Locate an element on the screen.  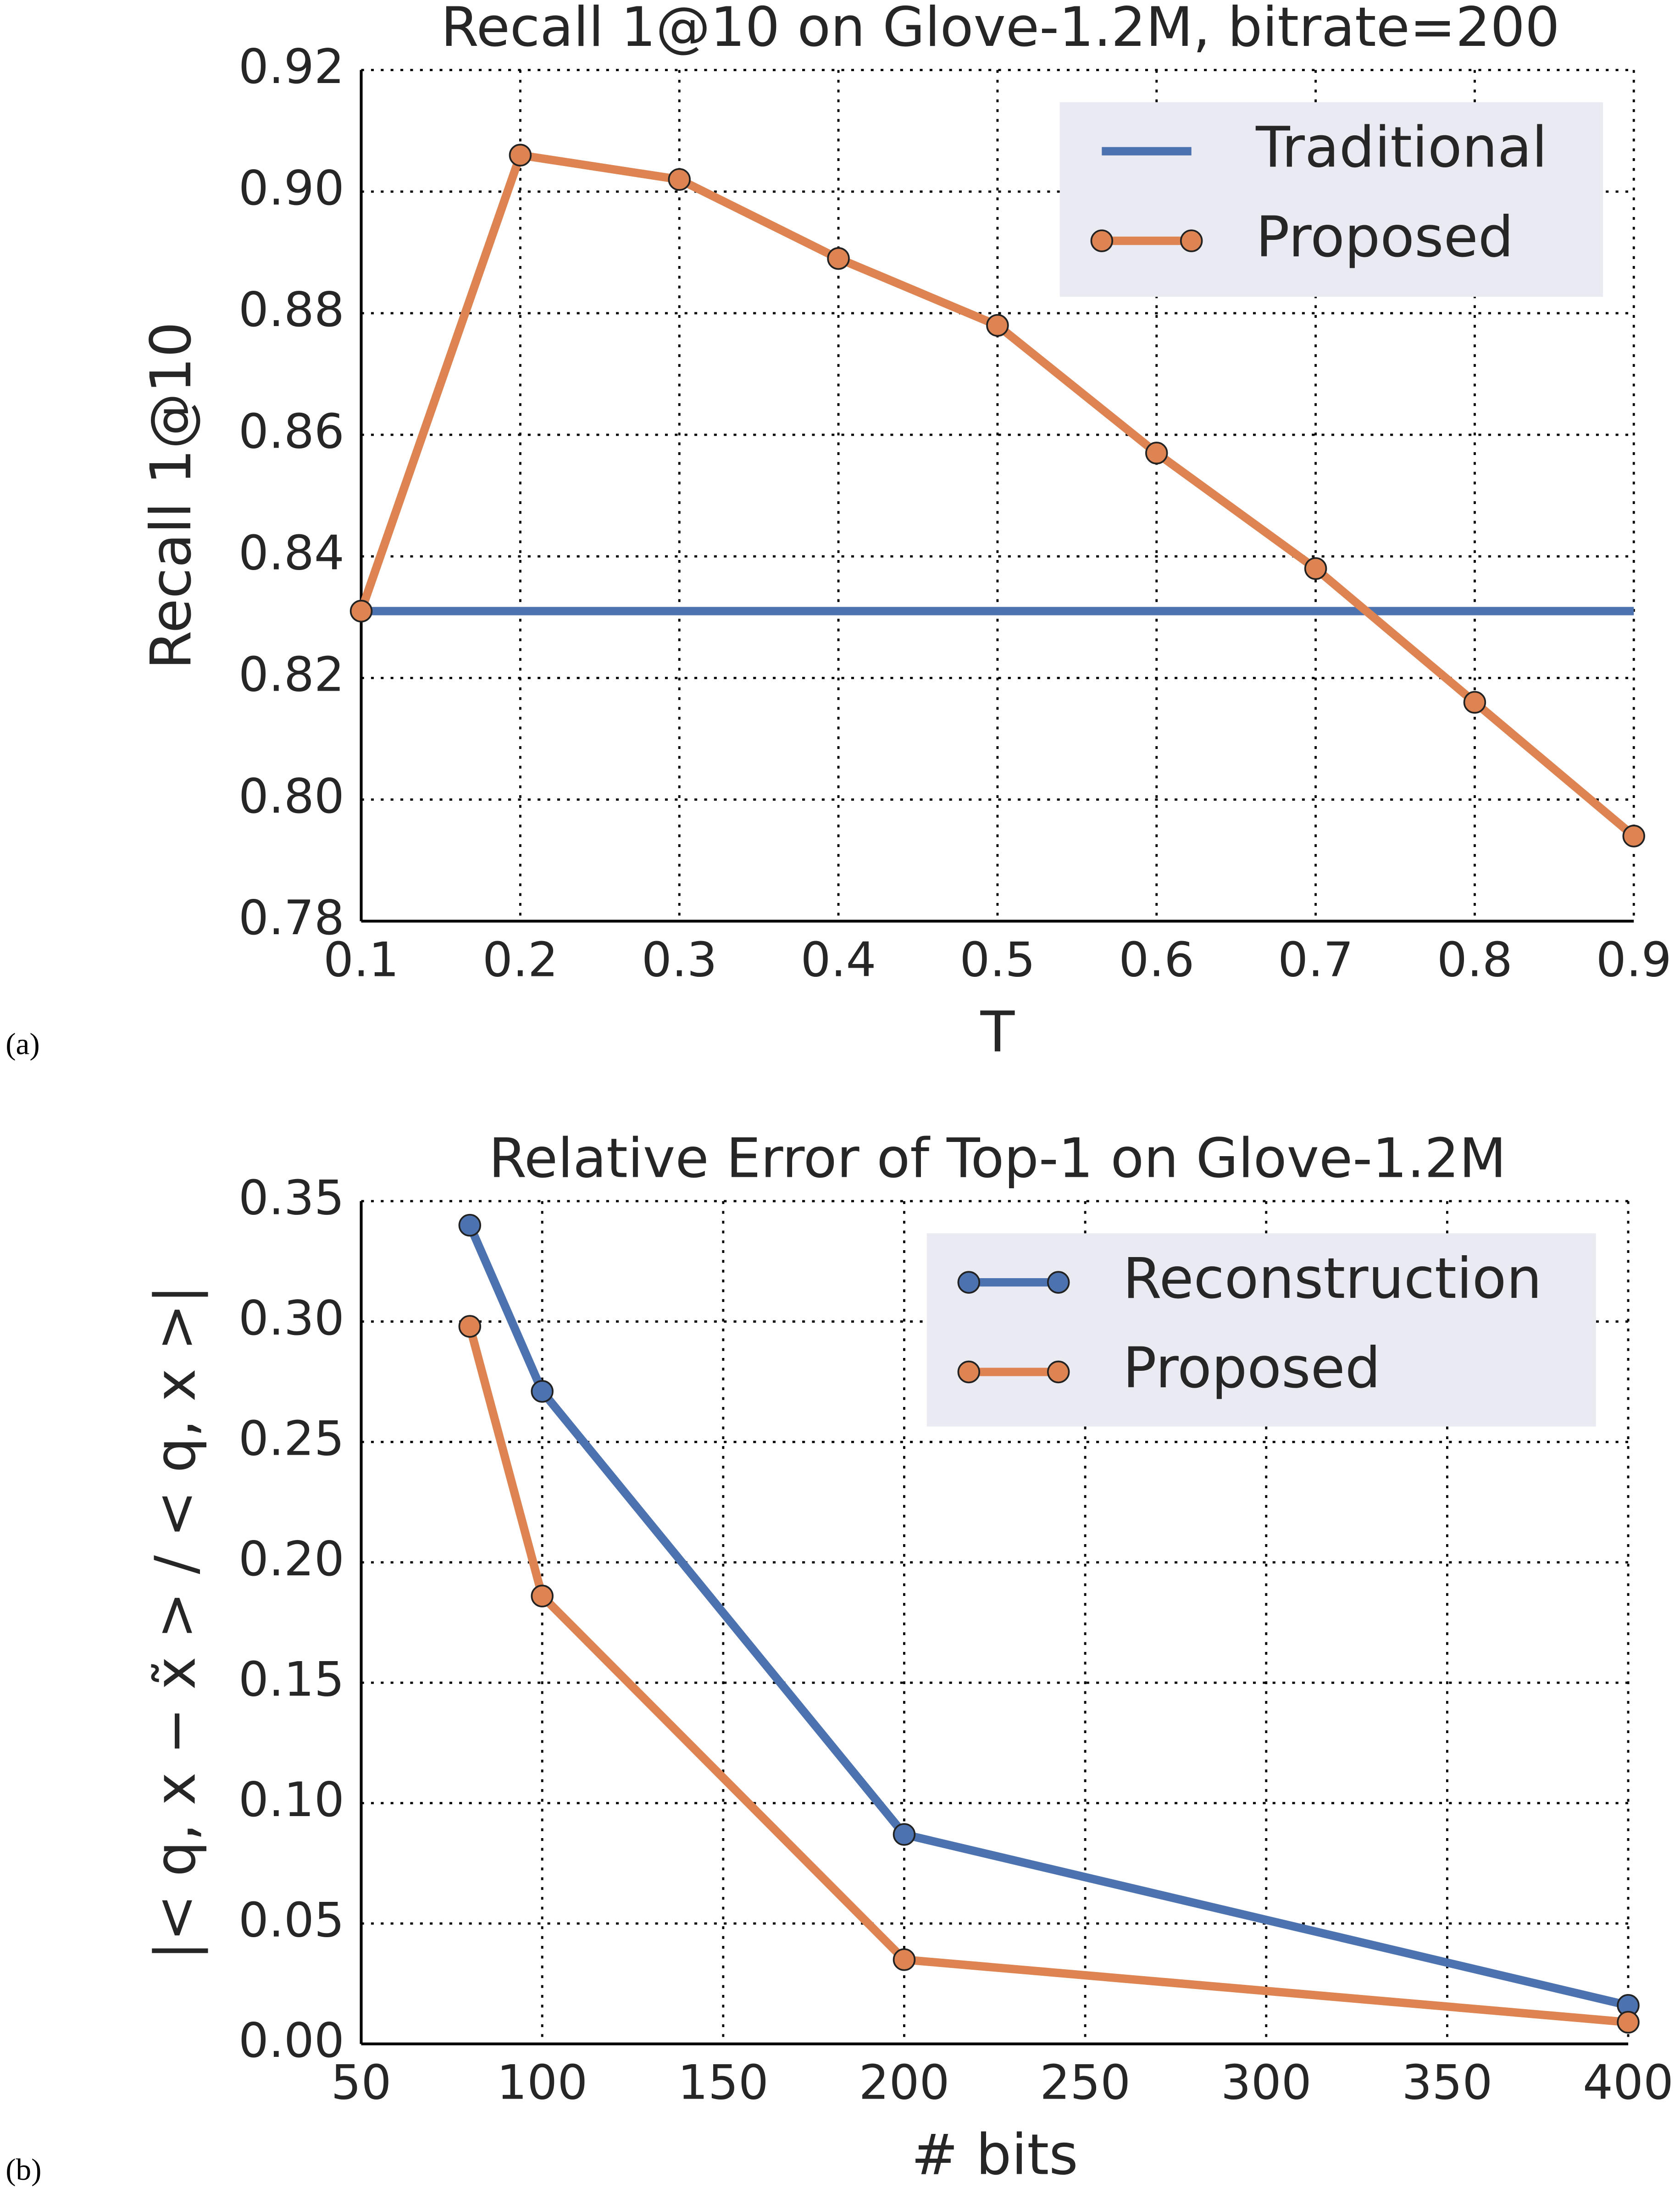
x-tick-label: 0.1 is located at coordinates (361, 960).